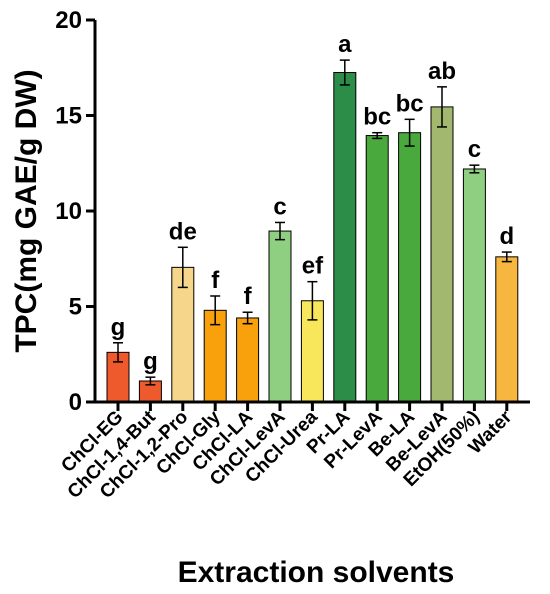  Describe the element at coordinates (248, 296) in the screenshot. I see `significance-label-4: f` at that location.